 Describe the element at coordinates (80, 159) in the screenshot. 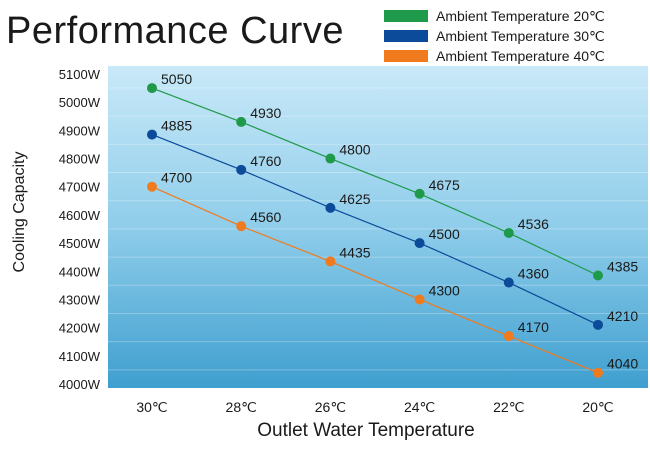

I see `y-tick-label: 4800W` at that location.